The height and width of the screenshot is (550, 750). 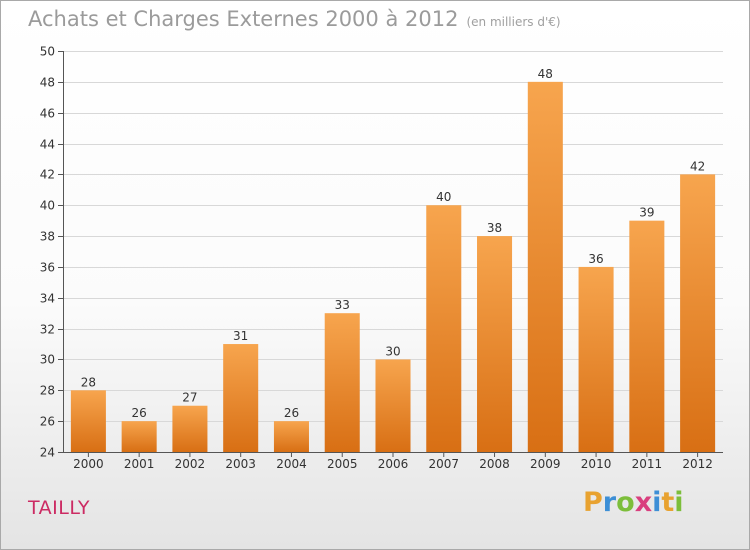 I want to click on bar-2004, so click(x=291, y=436).